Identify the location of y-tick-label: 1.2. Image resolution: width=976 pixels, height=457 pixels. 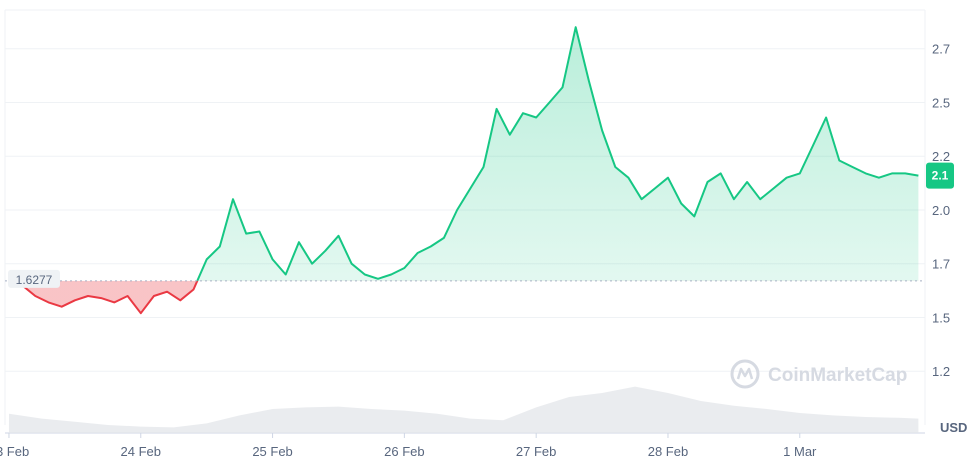
(941, 371).